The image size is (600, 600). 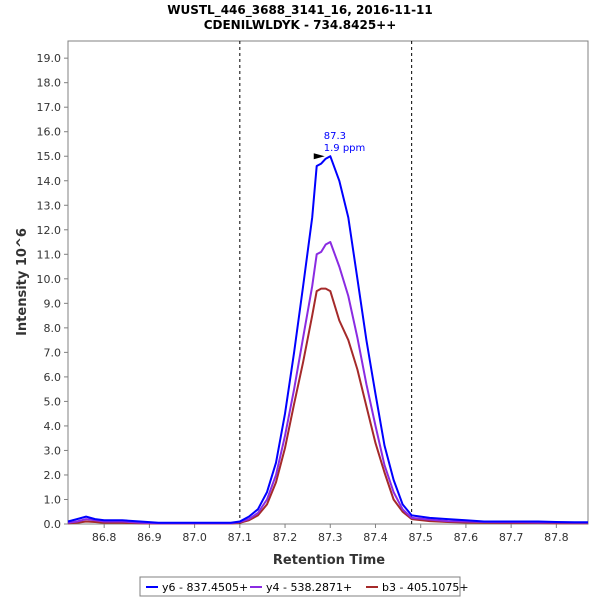 What do you see at coordinates (53, 450) in the screenshot?
I see `y-tick-label: 3.0` at bounding box center [53, 450].